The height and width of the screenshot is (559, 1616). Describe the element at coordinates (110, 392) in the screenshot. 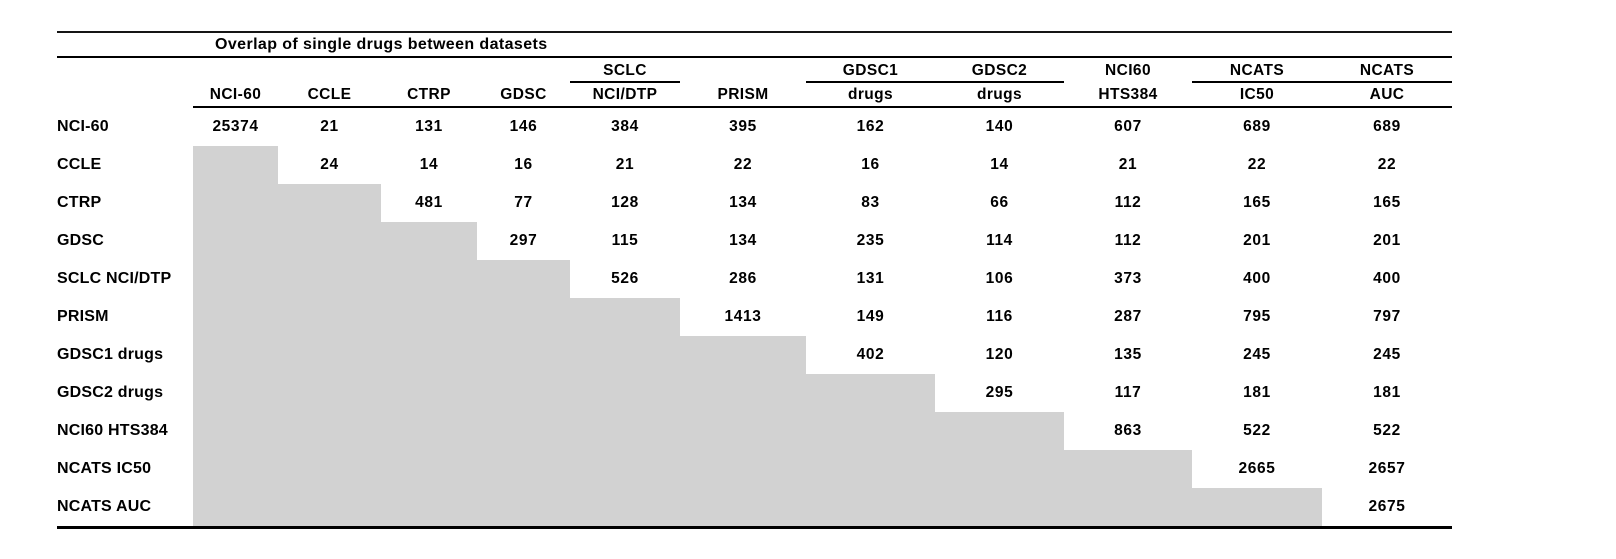

I see `row-label: GDSC2 drugs` at that location.